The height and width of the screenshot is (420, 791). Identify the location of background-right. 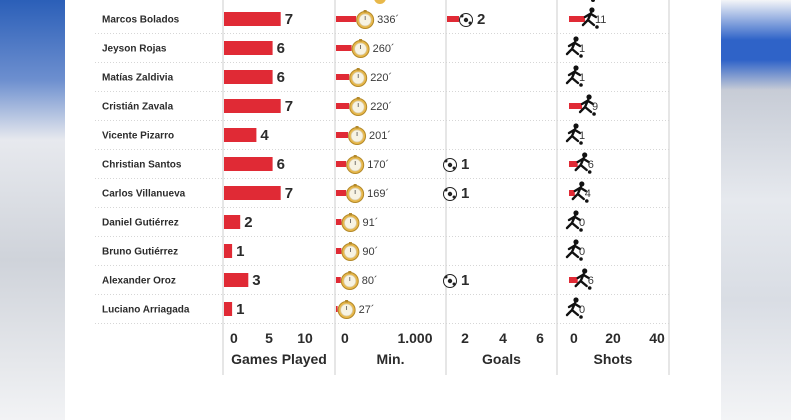
(756, 210).